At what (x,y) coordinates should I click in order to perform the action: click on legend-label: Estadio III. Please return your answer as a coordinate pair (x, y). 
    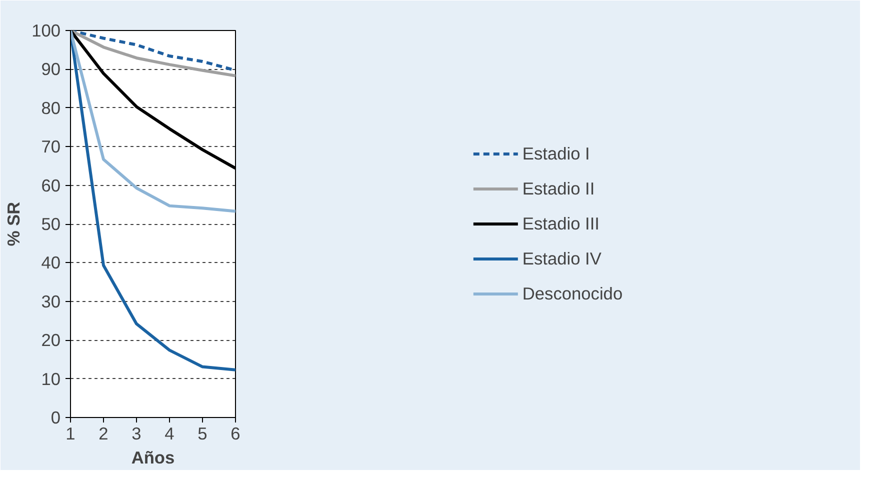
    Looking at the image, I should click on (561, 223).